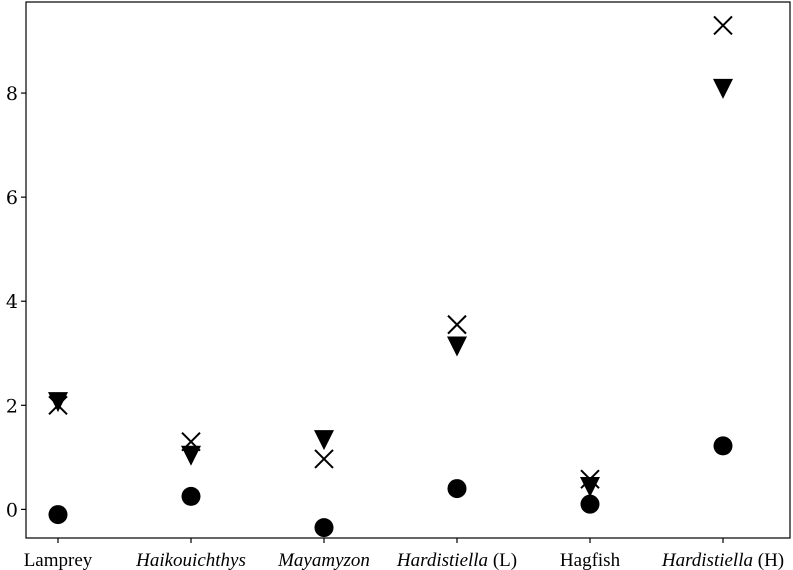 This screenshot has width=793, height=570. Describe the element at coordinates (323, 560) in the screenshot. I see `x-tick-label: Mayamyzon` at that location.